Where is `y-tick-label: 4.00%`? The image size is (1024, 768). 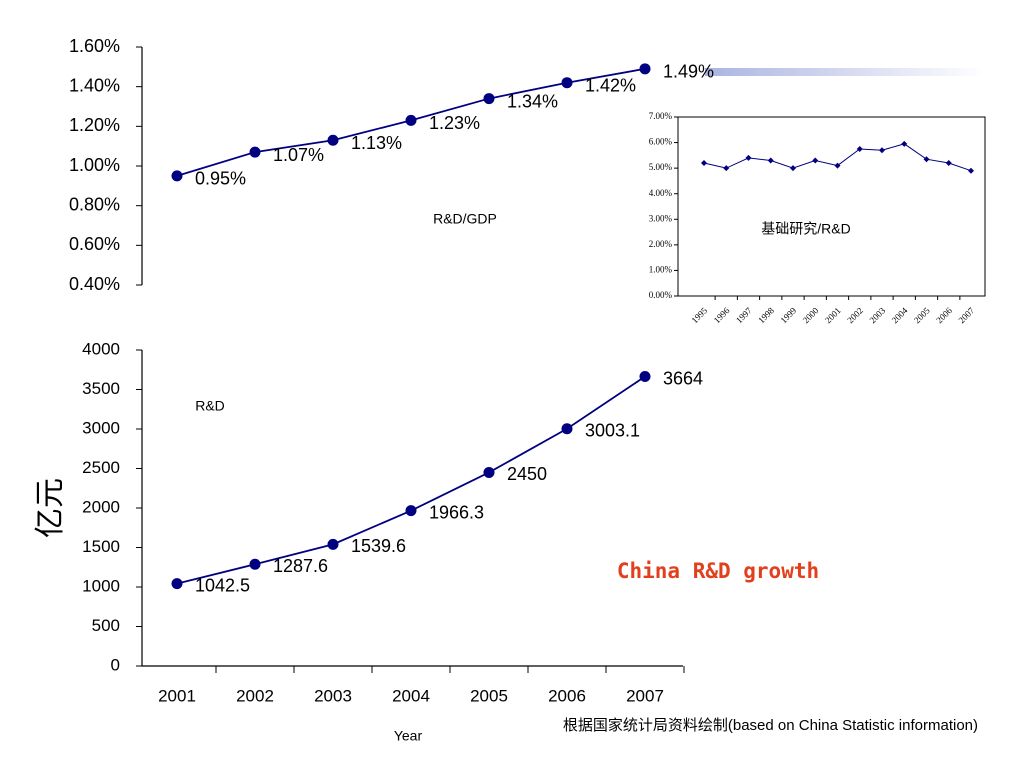
y-tick-label: 4.00% is located at coordinates (661, 193).